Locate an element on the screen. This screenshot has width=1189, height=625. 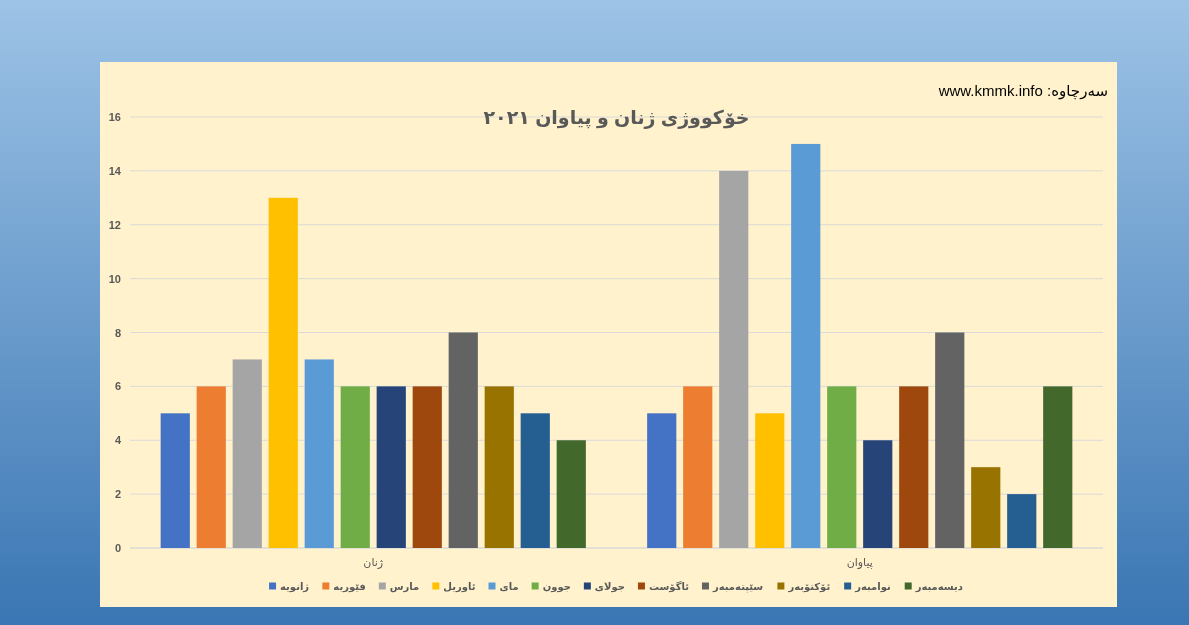
y-tick-label: 14 is located at coordinates (114, 170).